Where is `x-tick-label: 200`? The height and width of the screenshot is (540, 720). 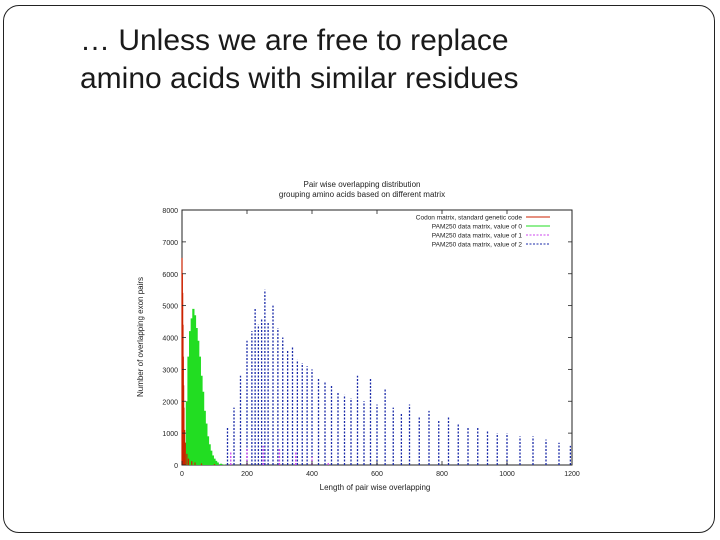
x-tick-label: 200 is located at coordinates (247, 474).